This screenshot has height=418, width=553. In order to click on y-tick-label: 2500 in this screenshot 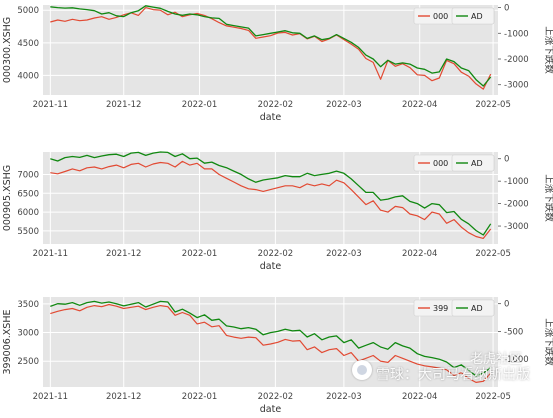, I will do `click(28, 362)`.